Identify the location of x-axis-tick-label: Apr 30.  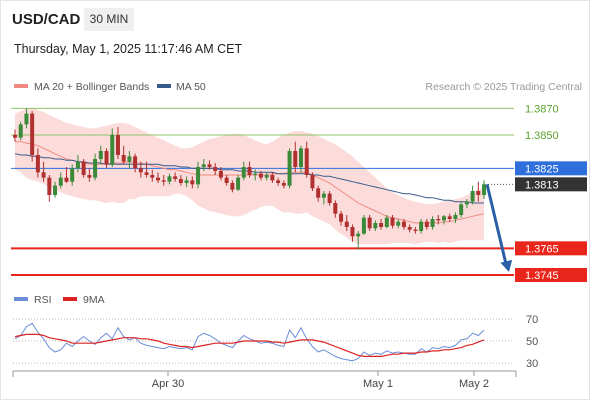
(168, 384).